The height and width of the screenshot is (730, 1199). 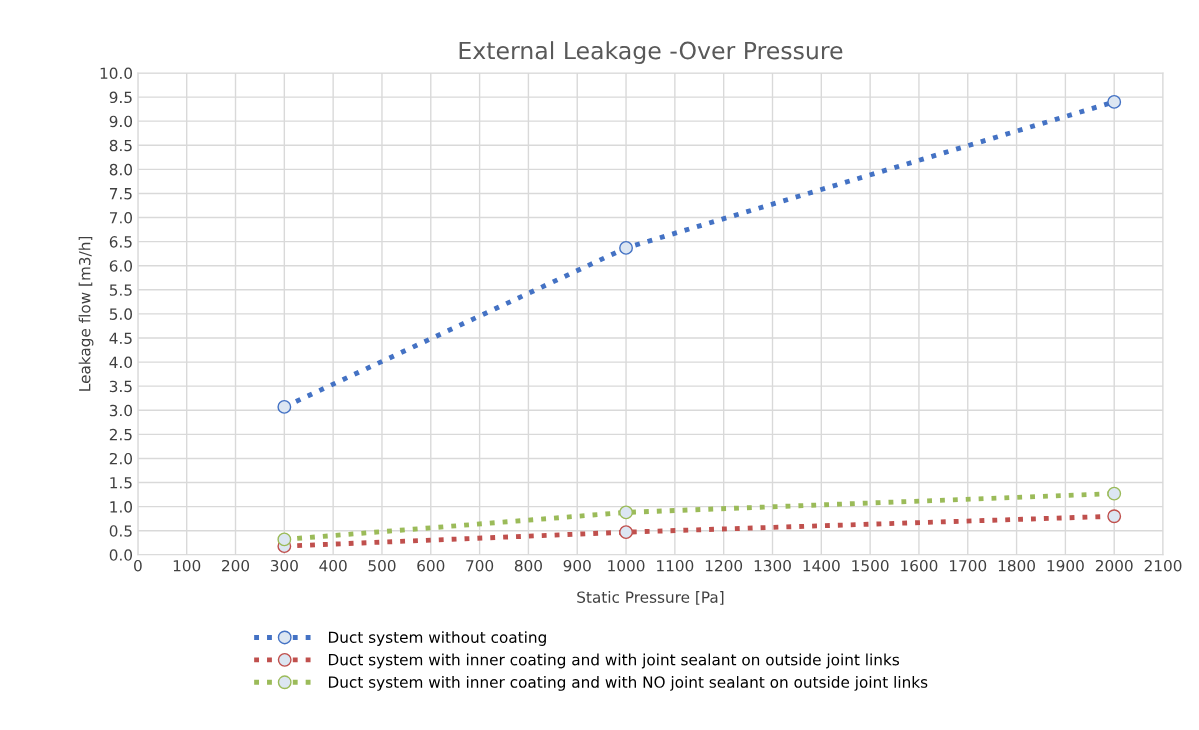 I want to click on y-tick-label: 8.5, so click(x=120, y=145).